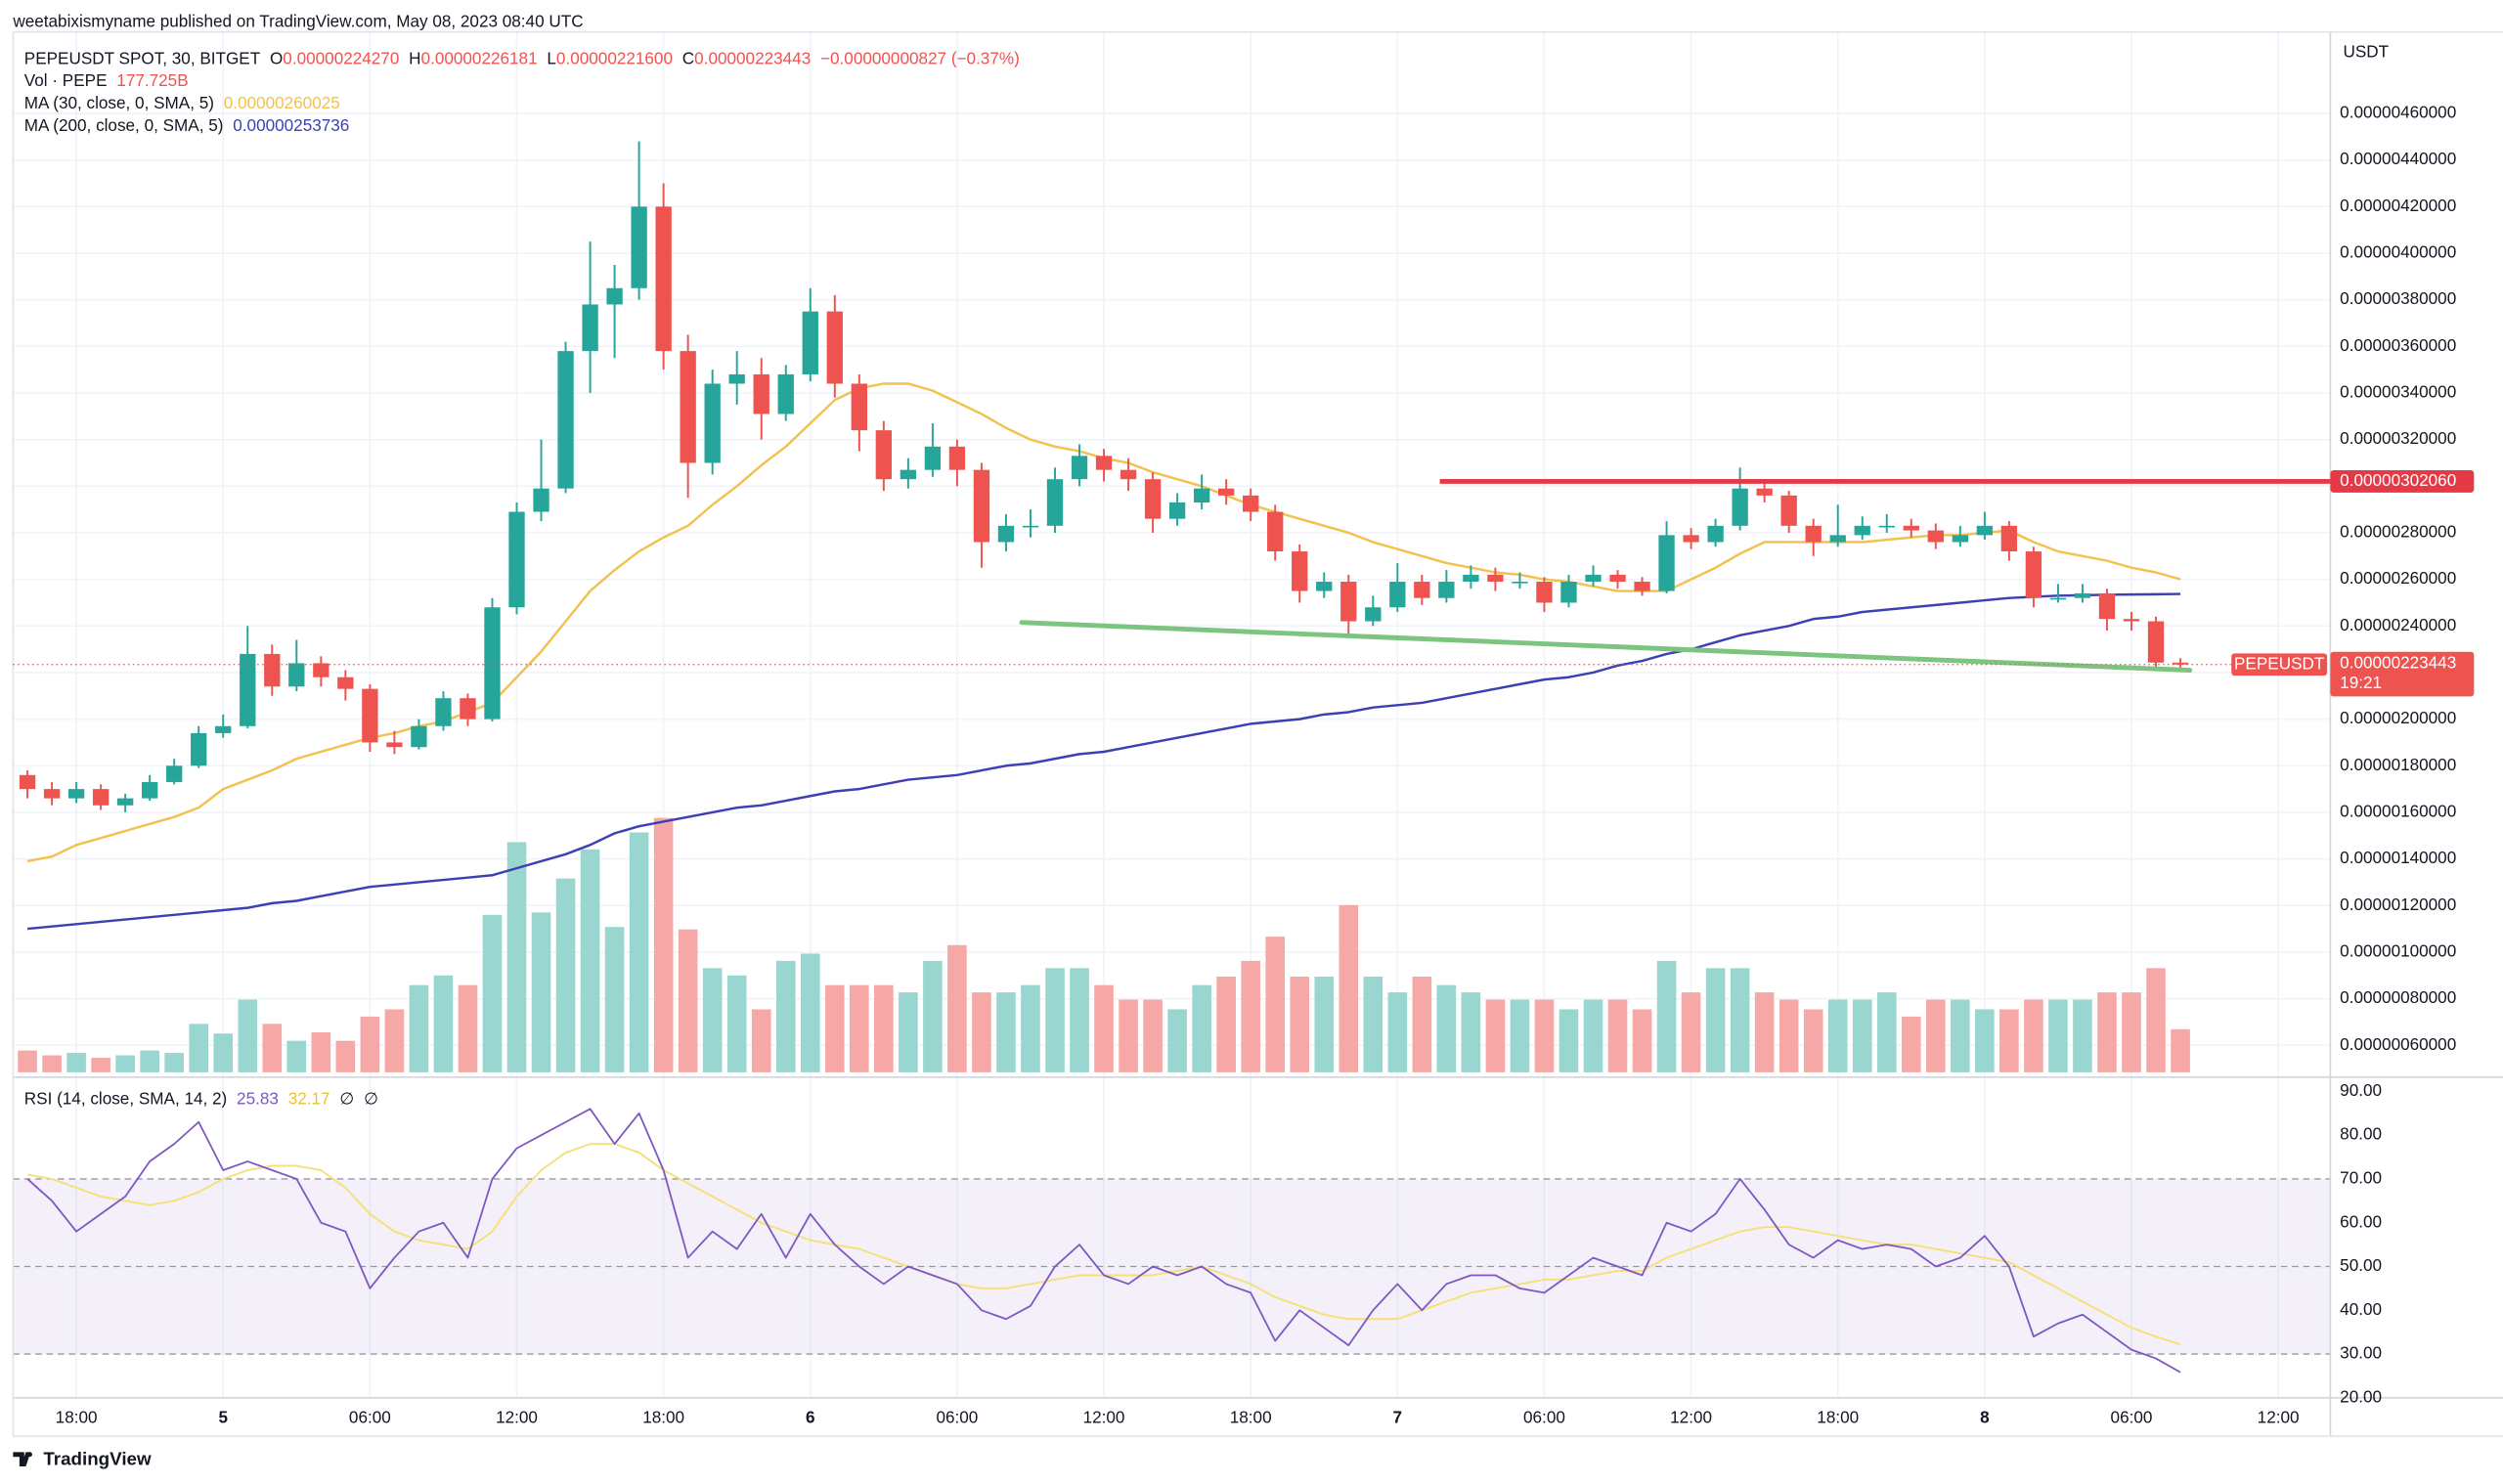  What do you see at coordinates (282, 102) in the screenshot?
I see `ma-value: 0.00000260025` at bounding box center [282, 102].